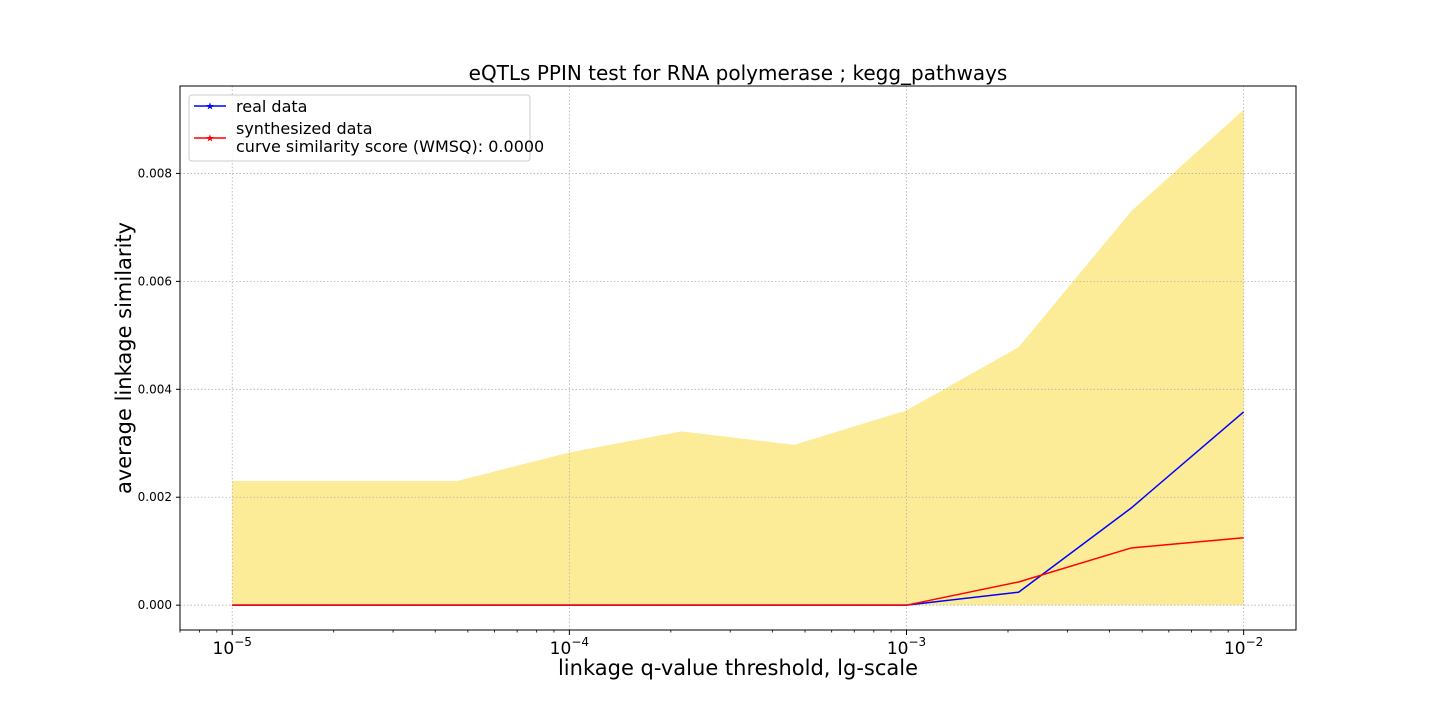 This screenshot has height=720, width=1440. I want to click on x-axis-label: linkage q-value threshold, lg-scale, so click(738, 668).